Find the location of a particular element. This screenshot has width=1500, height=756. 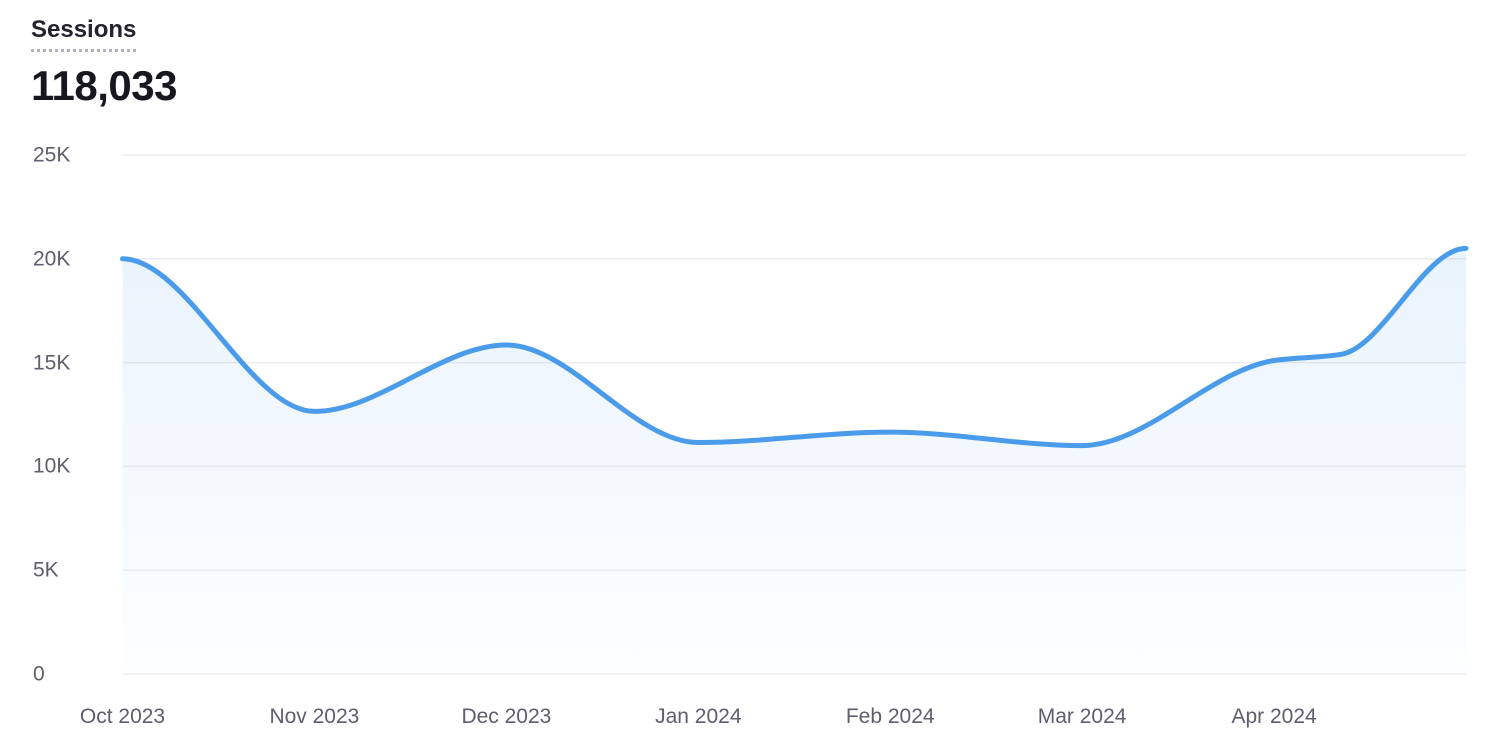

y-axis-label: 0 is located at coordinates (39, 674).